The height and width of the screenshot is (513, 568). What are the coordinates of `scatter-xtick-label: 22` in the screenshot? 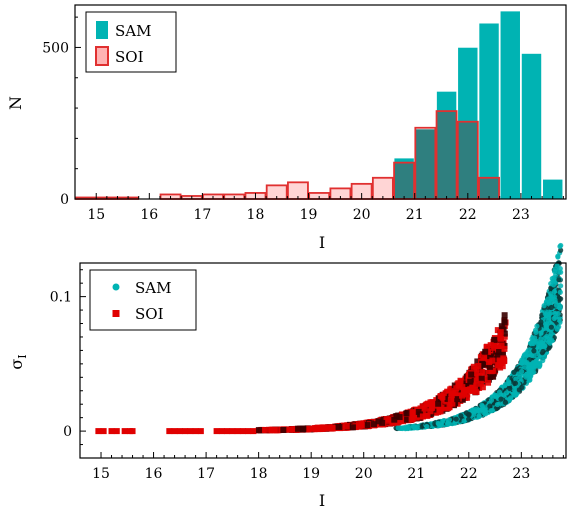 It's located at (469, 474).